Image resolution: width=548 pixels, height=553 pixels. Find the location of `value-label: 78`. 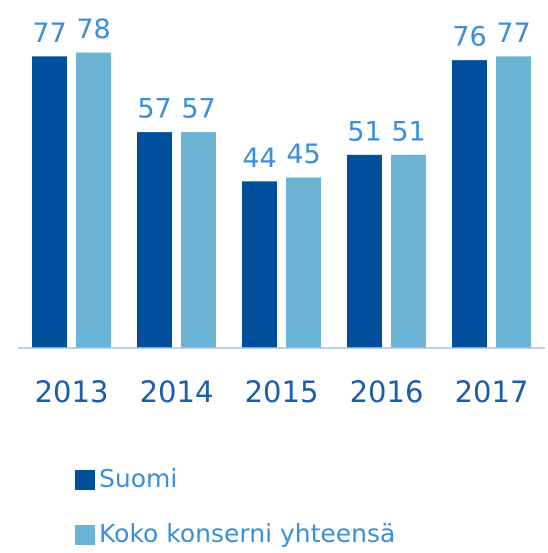

value-label: 78 is located at coordinates (93, 29).